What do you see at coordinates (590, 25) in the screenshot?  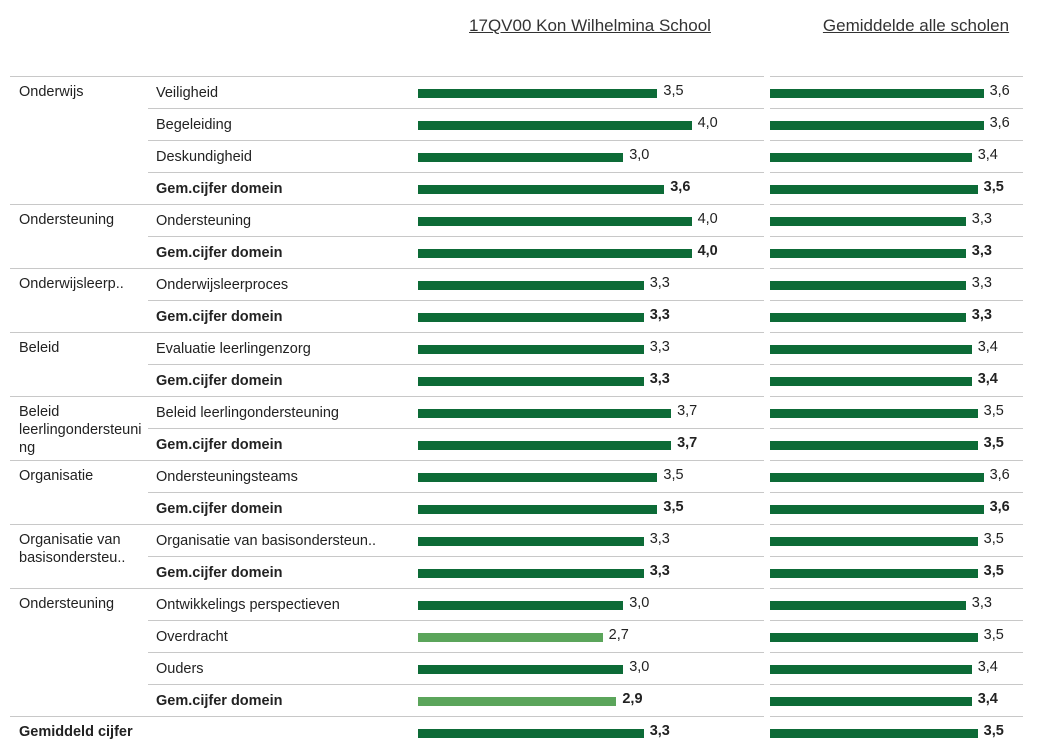 I see `panel-title: 17QV00 Kon Wilhelmina School` at bounding box center [590, 25].